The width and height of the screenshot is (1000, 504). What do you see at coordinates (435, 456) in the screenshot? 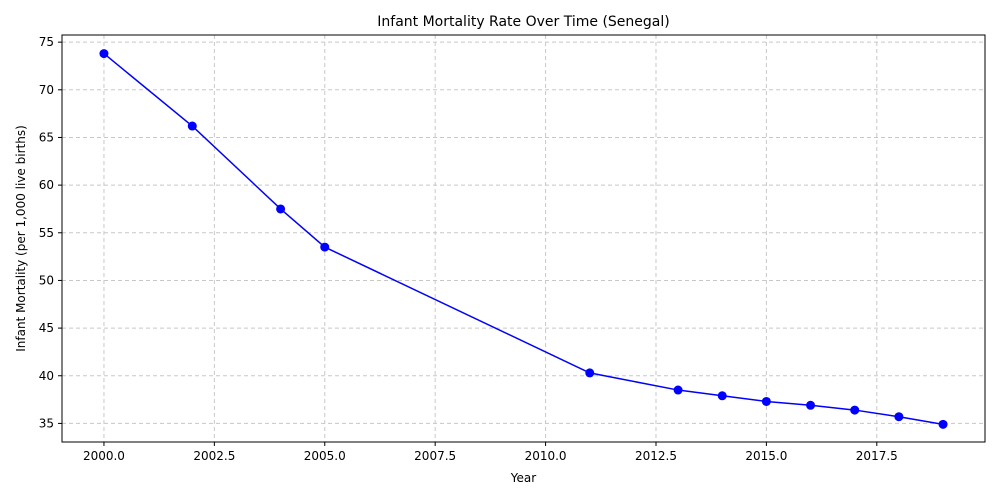
I see `x-tick-label: 2007.5` at bounding box center [435, 456].